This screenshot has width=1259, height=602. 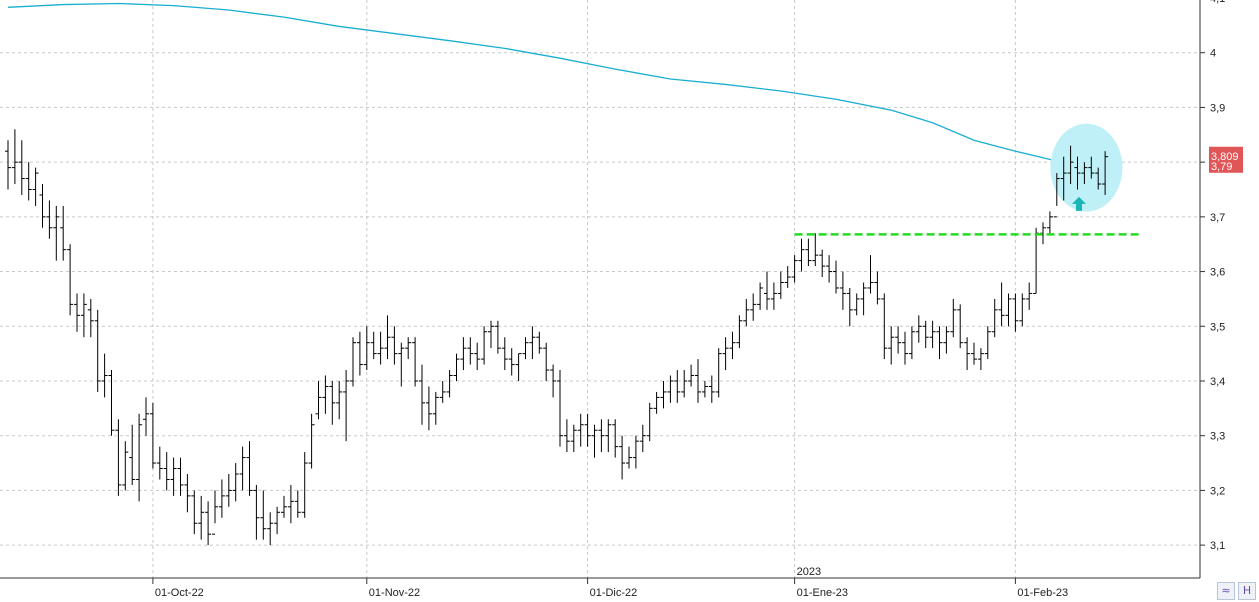 I want to click on x-tick-label: 01-Feb-23, so click(x=1042, y=593).